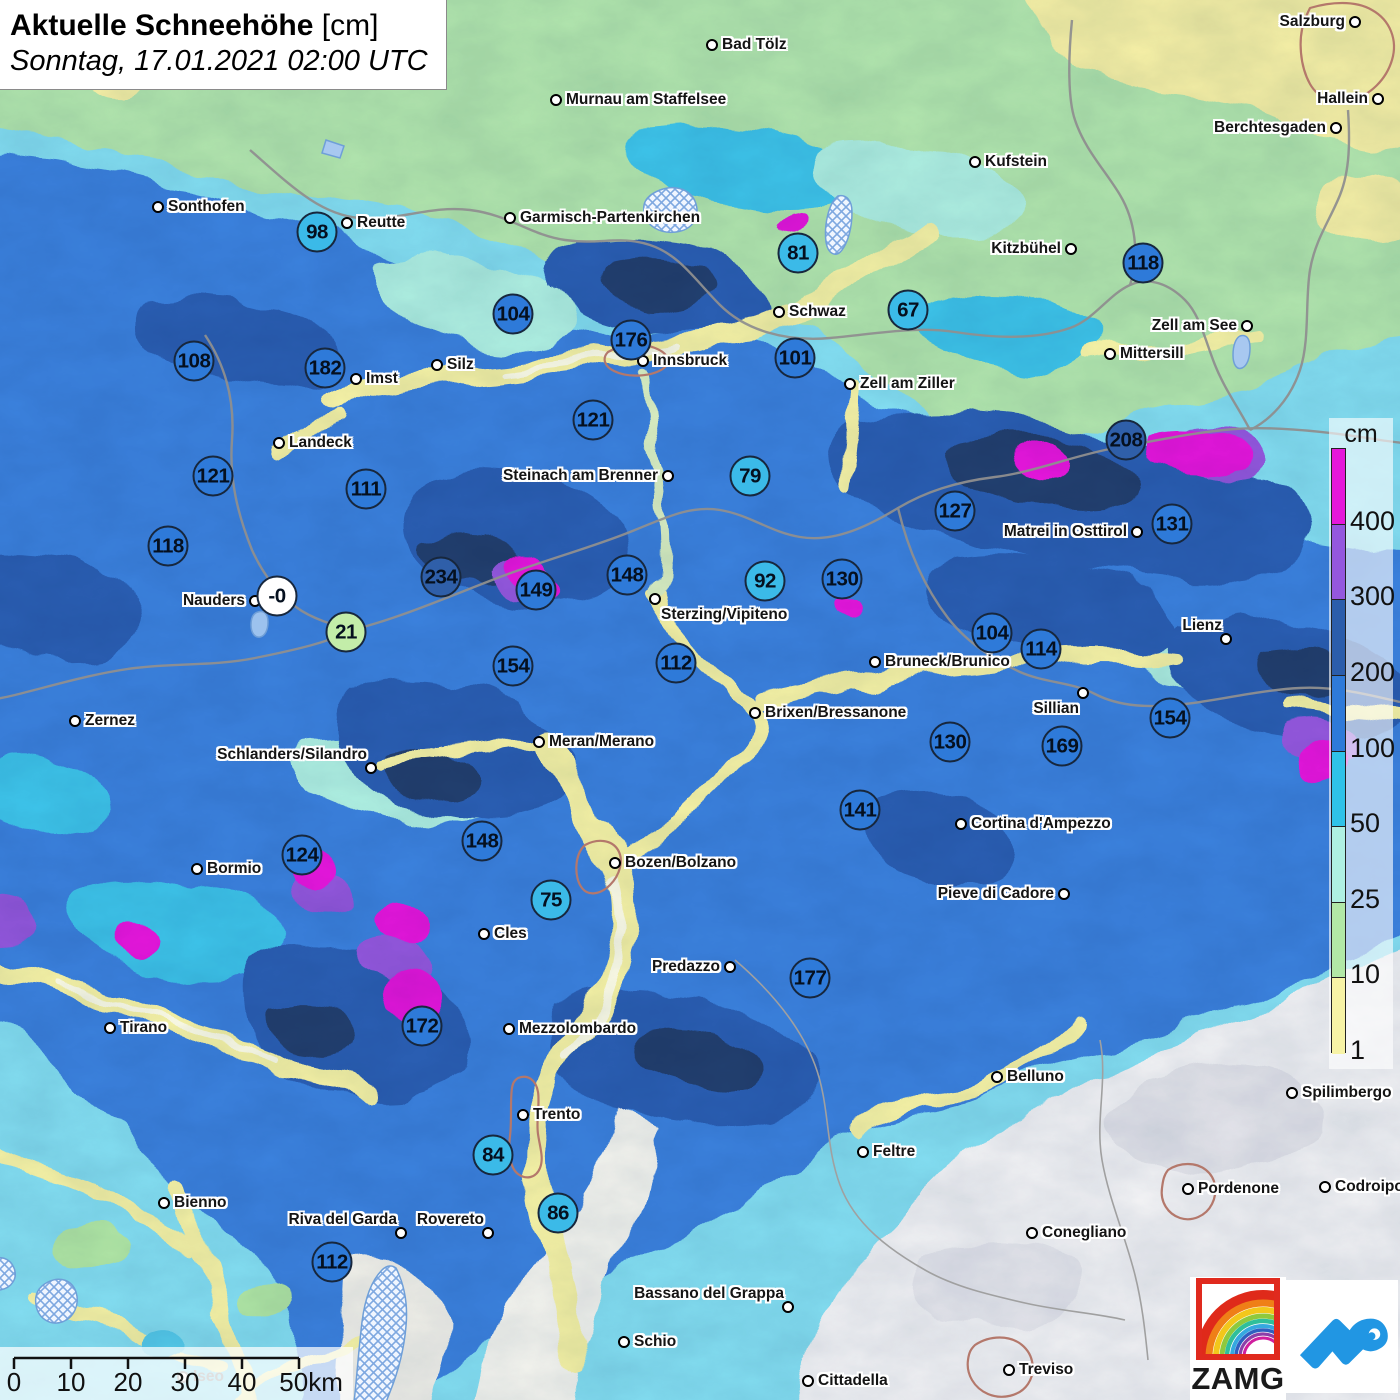 The image size is (1400, 1400). What do you see at coordinates (995, 893) in the screenshot?
I see `city-label: Pieve di Cadore` at bounding box center [995, 893].